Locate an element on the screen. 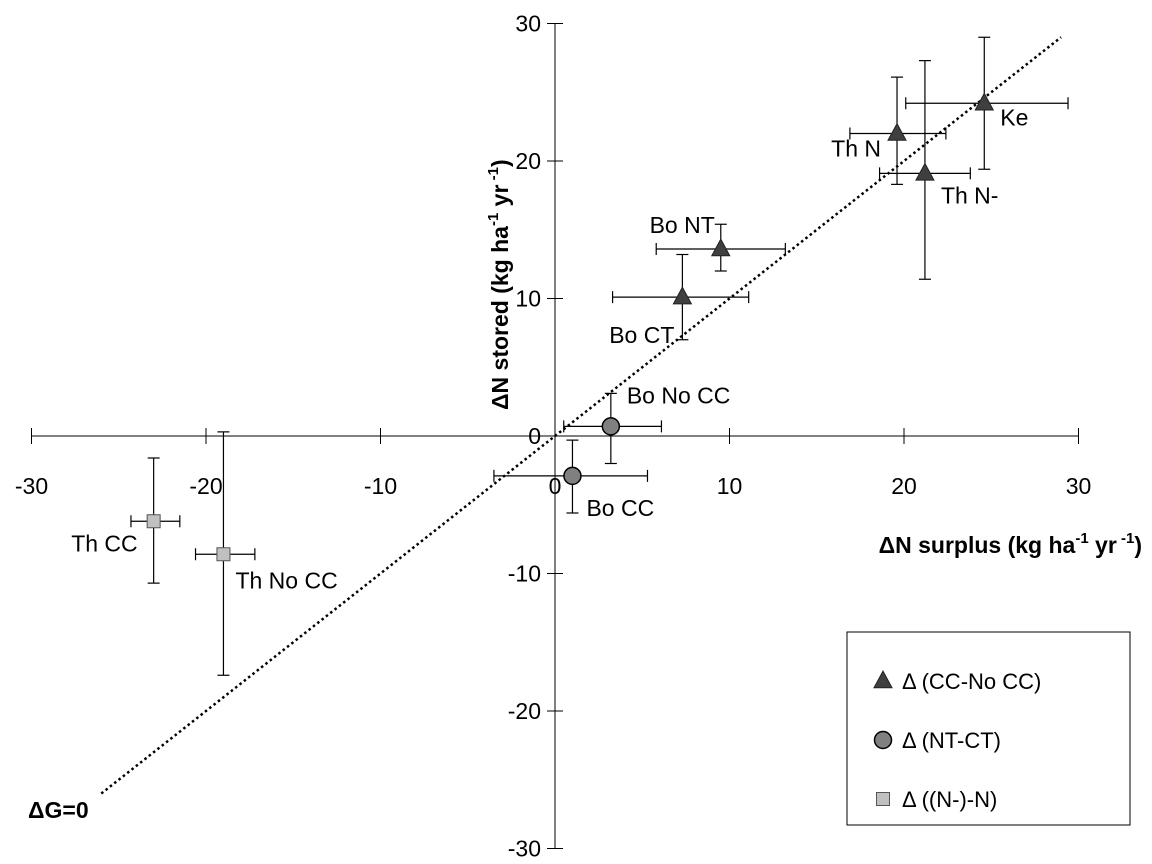 This screenshot has height=864, width=1152. legend-label: Δ ((N-)-N) is located at coordinates (949, 799).